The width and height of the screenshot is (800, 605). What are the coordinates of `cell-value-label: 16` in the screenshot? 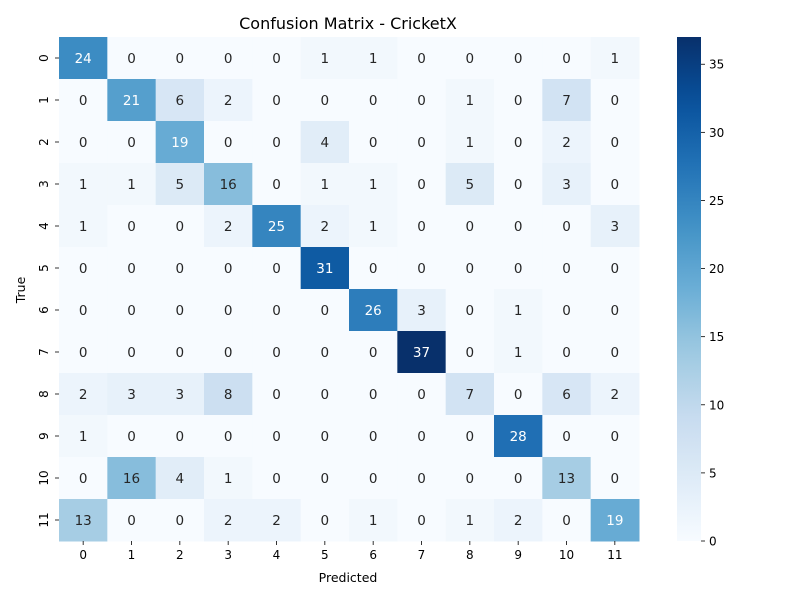 It's located at (131, 479).